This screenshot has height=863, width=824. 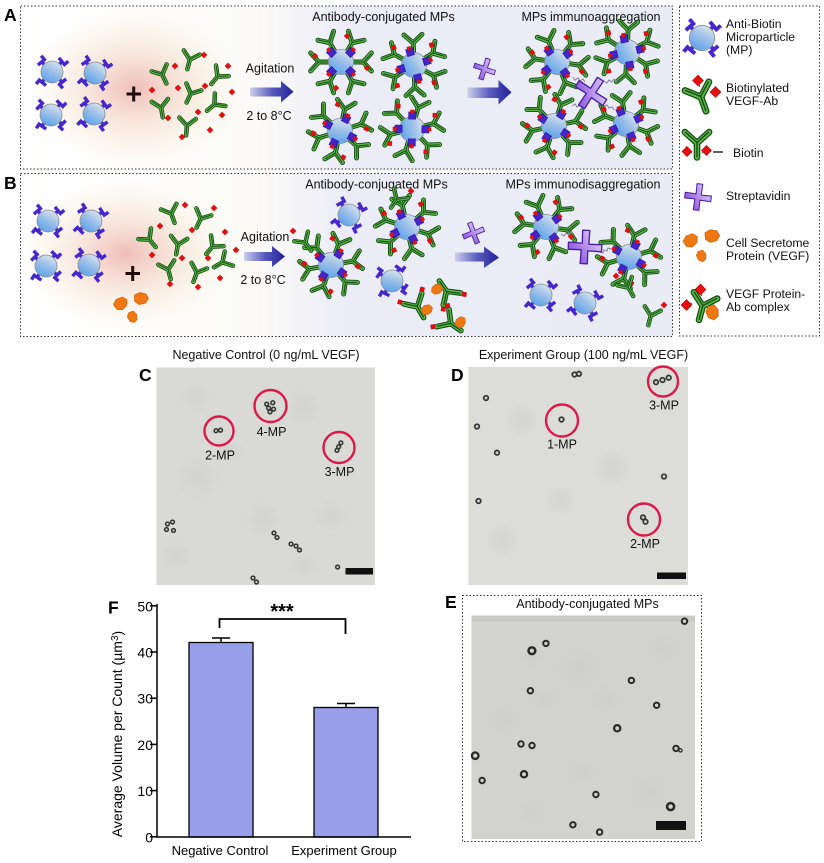 I want to click on svg-text: 50, so click(x=145, y=606).